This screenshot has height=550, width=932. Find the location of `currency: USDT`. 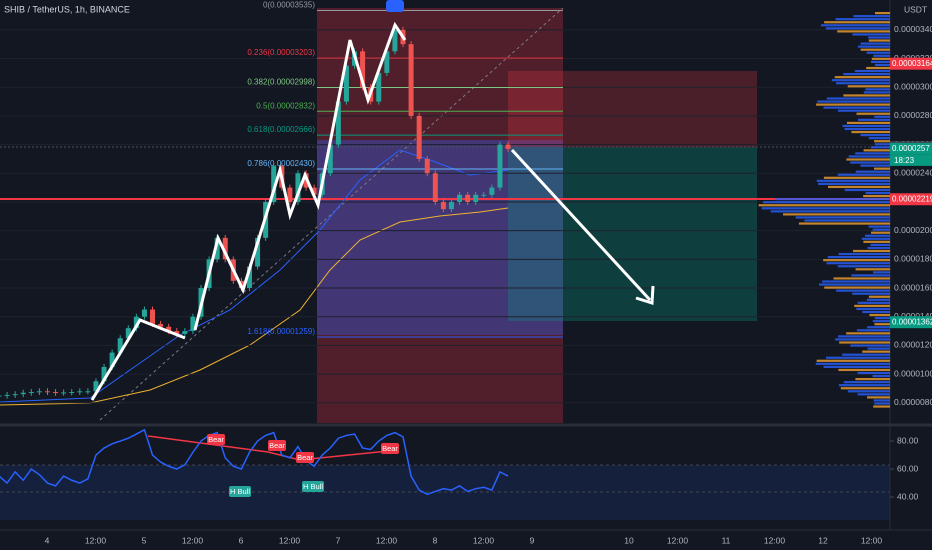

currency: USDT is located at coordinates (915, 9).